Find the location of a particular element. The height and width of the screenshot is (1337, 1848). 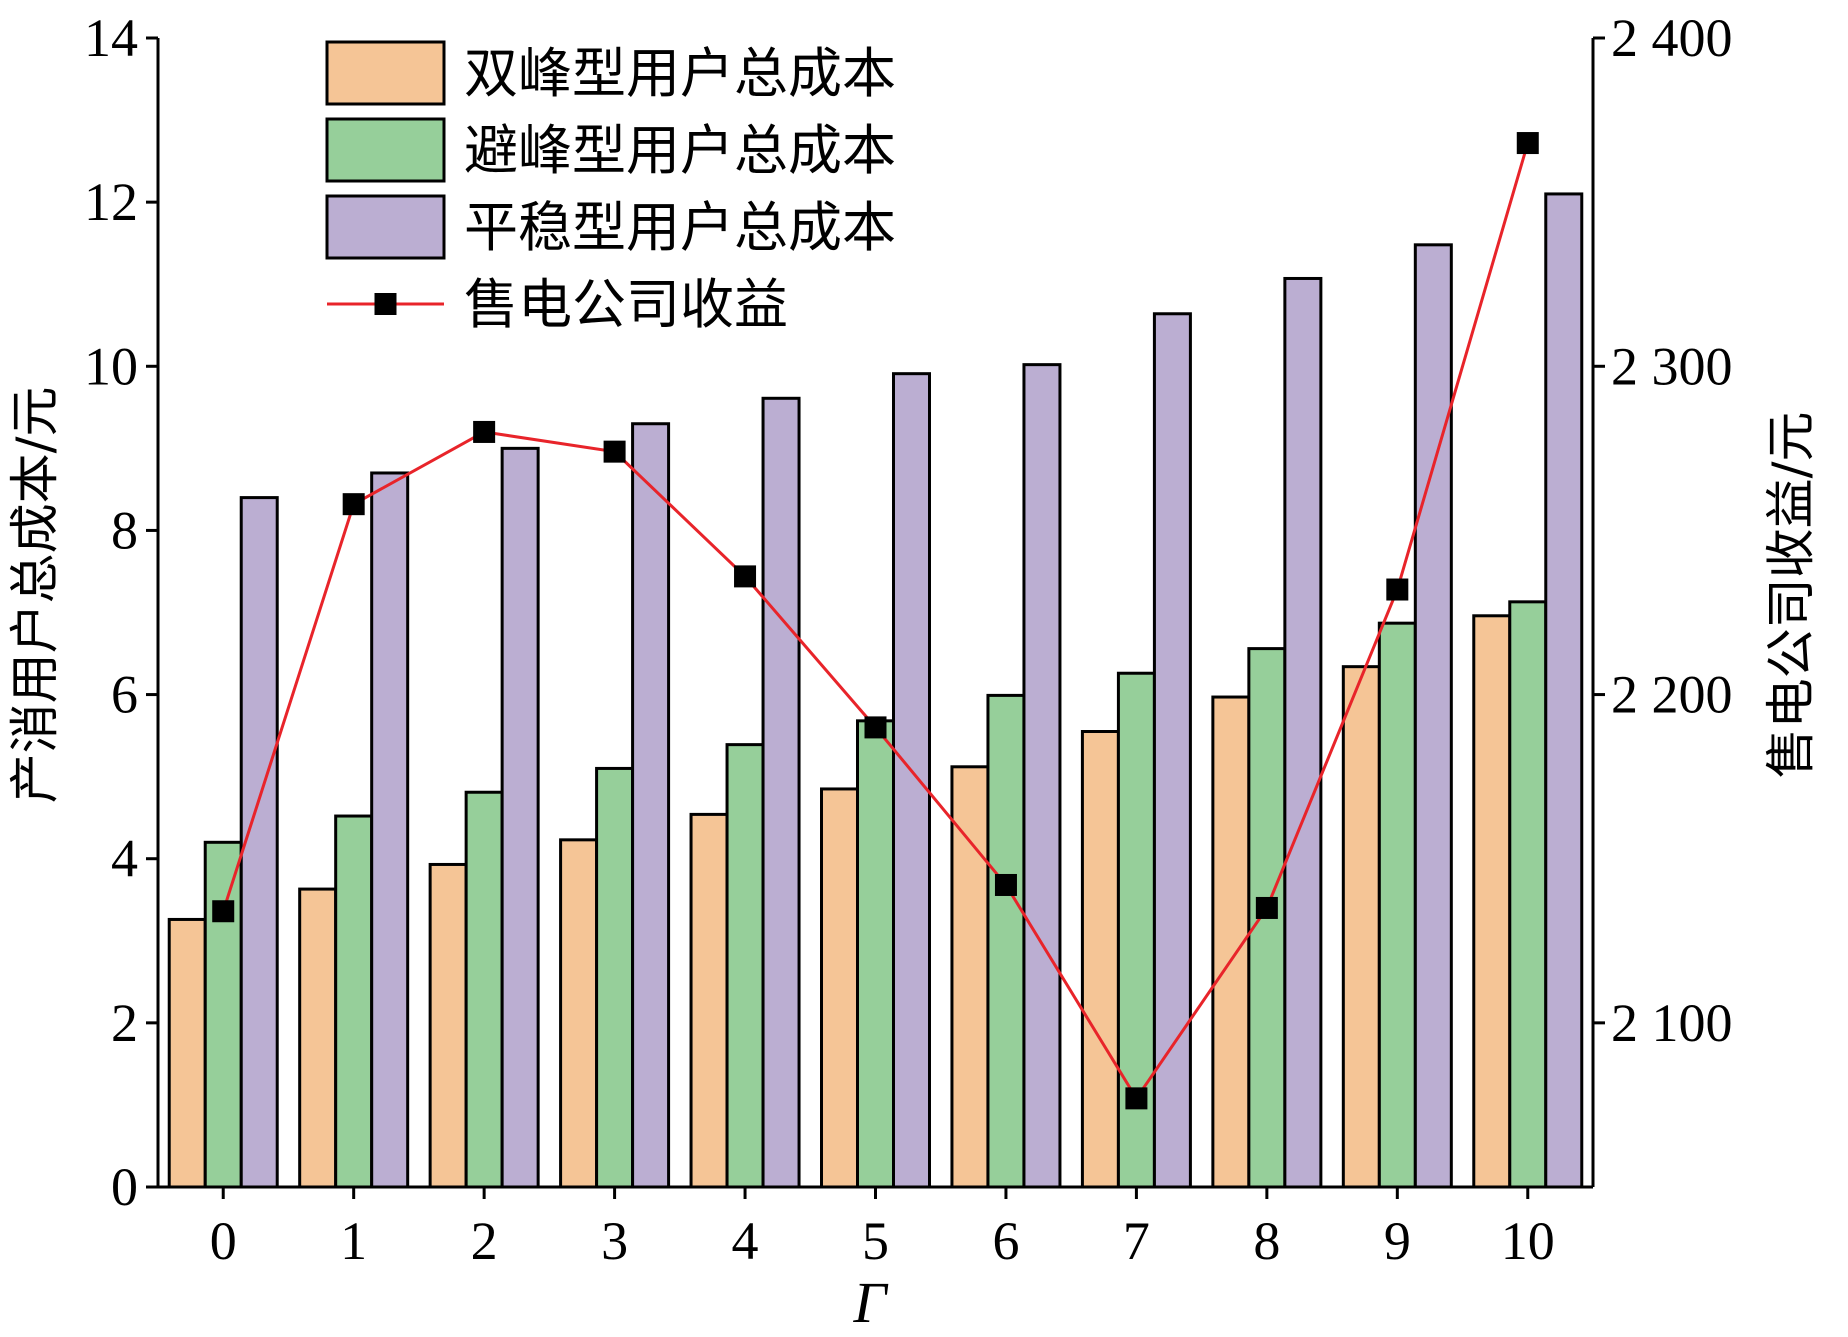

y-axis-right-title: 售电公司收益/元 is located at coordinates (1791, 595).